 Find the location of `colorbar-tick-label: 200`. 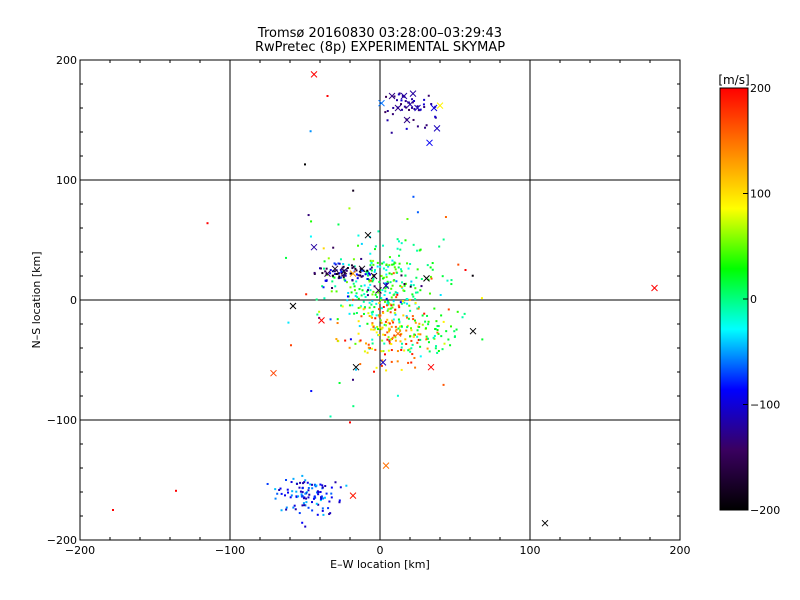

colorbar-tick-label: 200 is located at coordinates (760, 88).